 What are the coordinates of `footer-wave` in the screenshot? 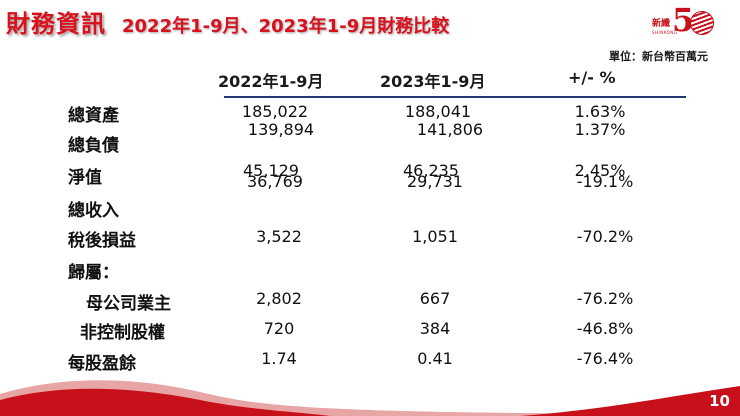 It's located at (370, 398).